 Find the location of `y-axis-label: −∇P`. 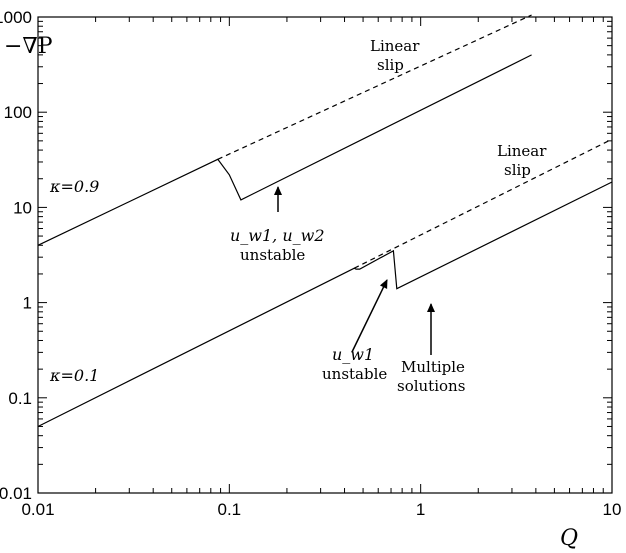

y-axis-label: −∇P is located at coordinates (28, 46).